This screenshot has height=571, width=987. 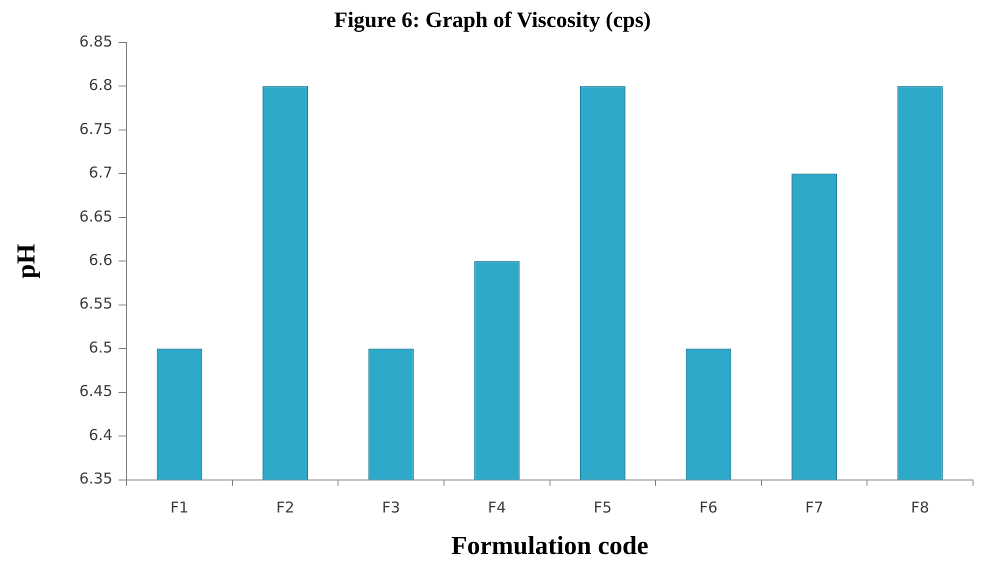 What do you see at coordinates (920, 507) in the screenshot?
I see `x-tick-label: F8` at bounding box center [920, 507].